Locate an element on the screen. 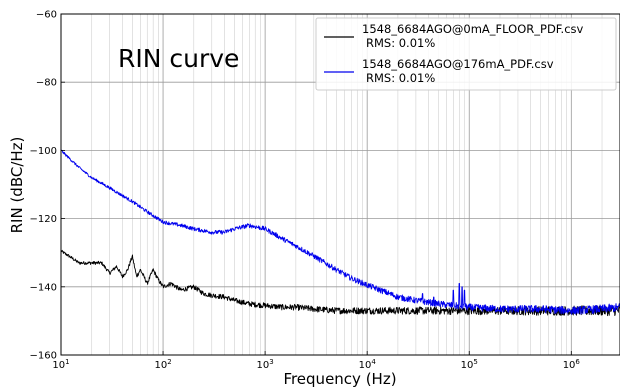 This screenshot has width=620, height=389. x-tick-label: 10⁵ is located at coordinates (469, 364).